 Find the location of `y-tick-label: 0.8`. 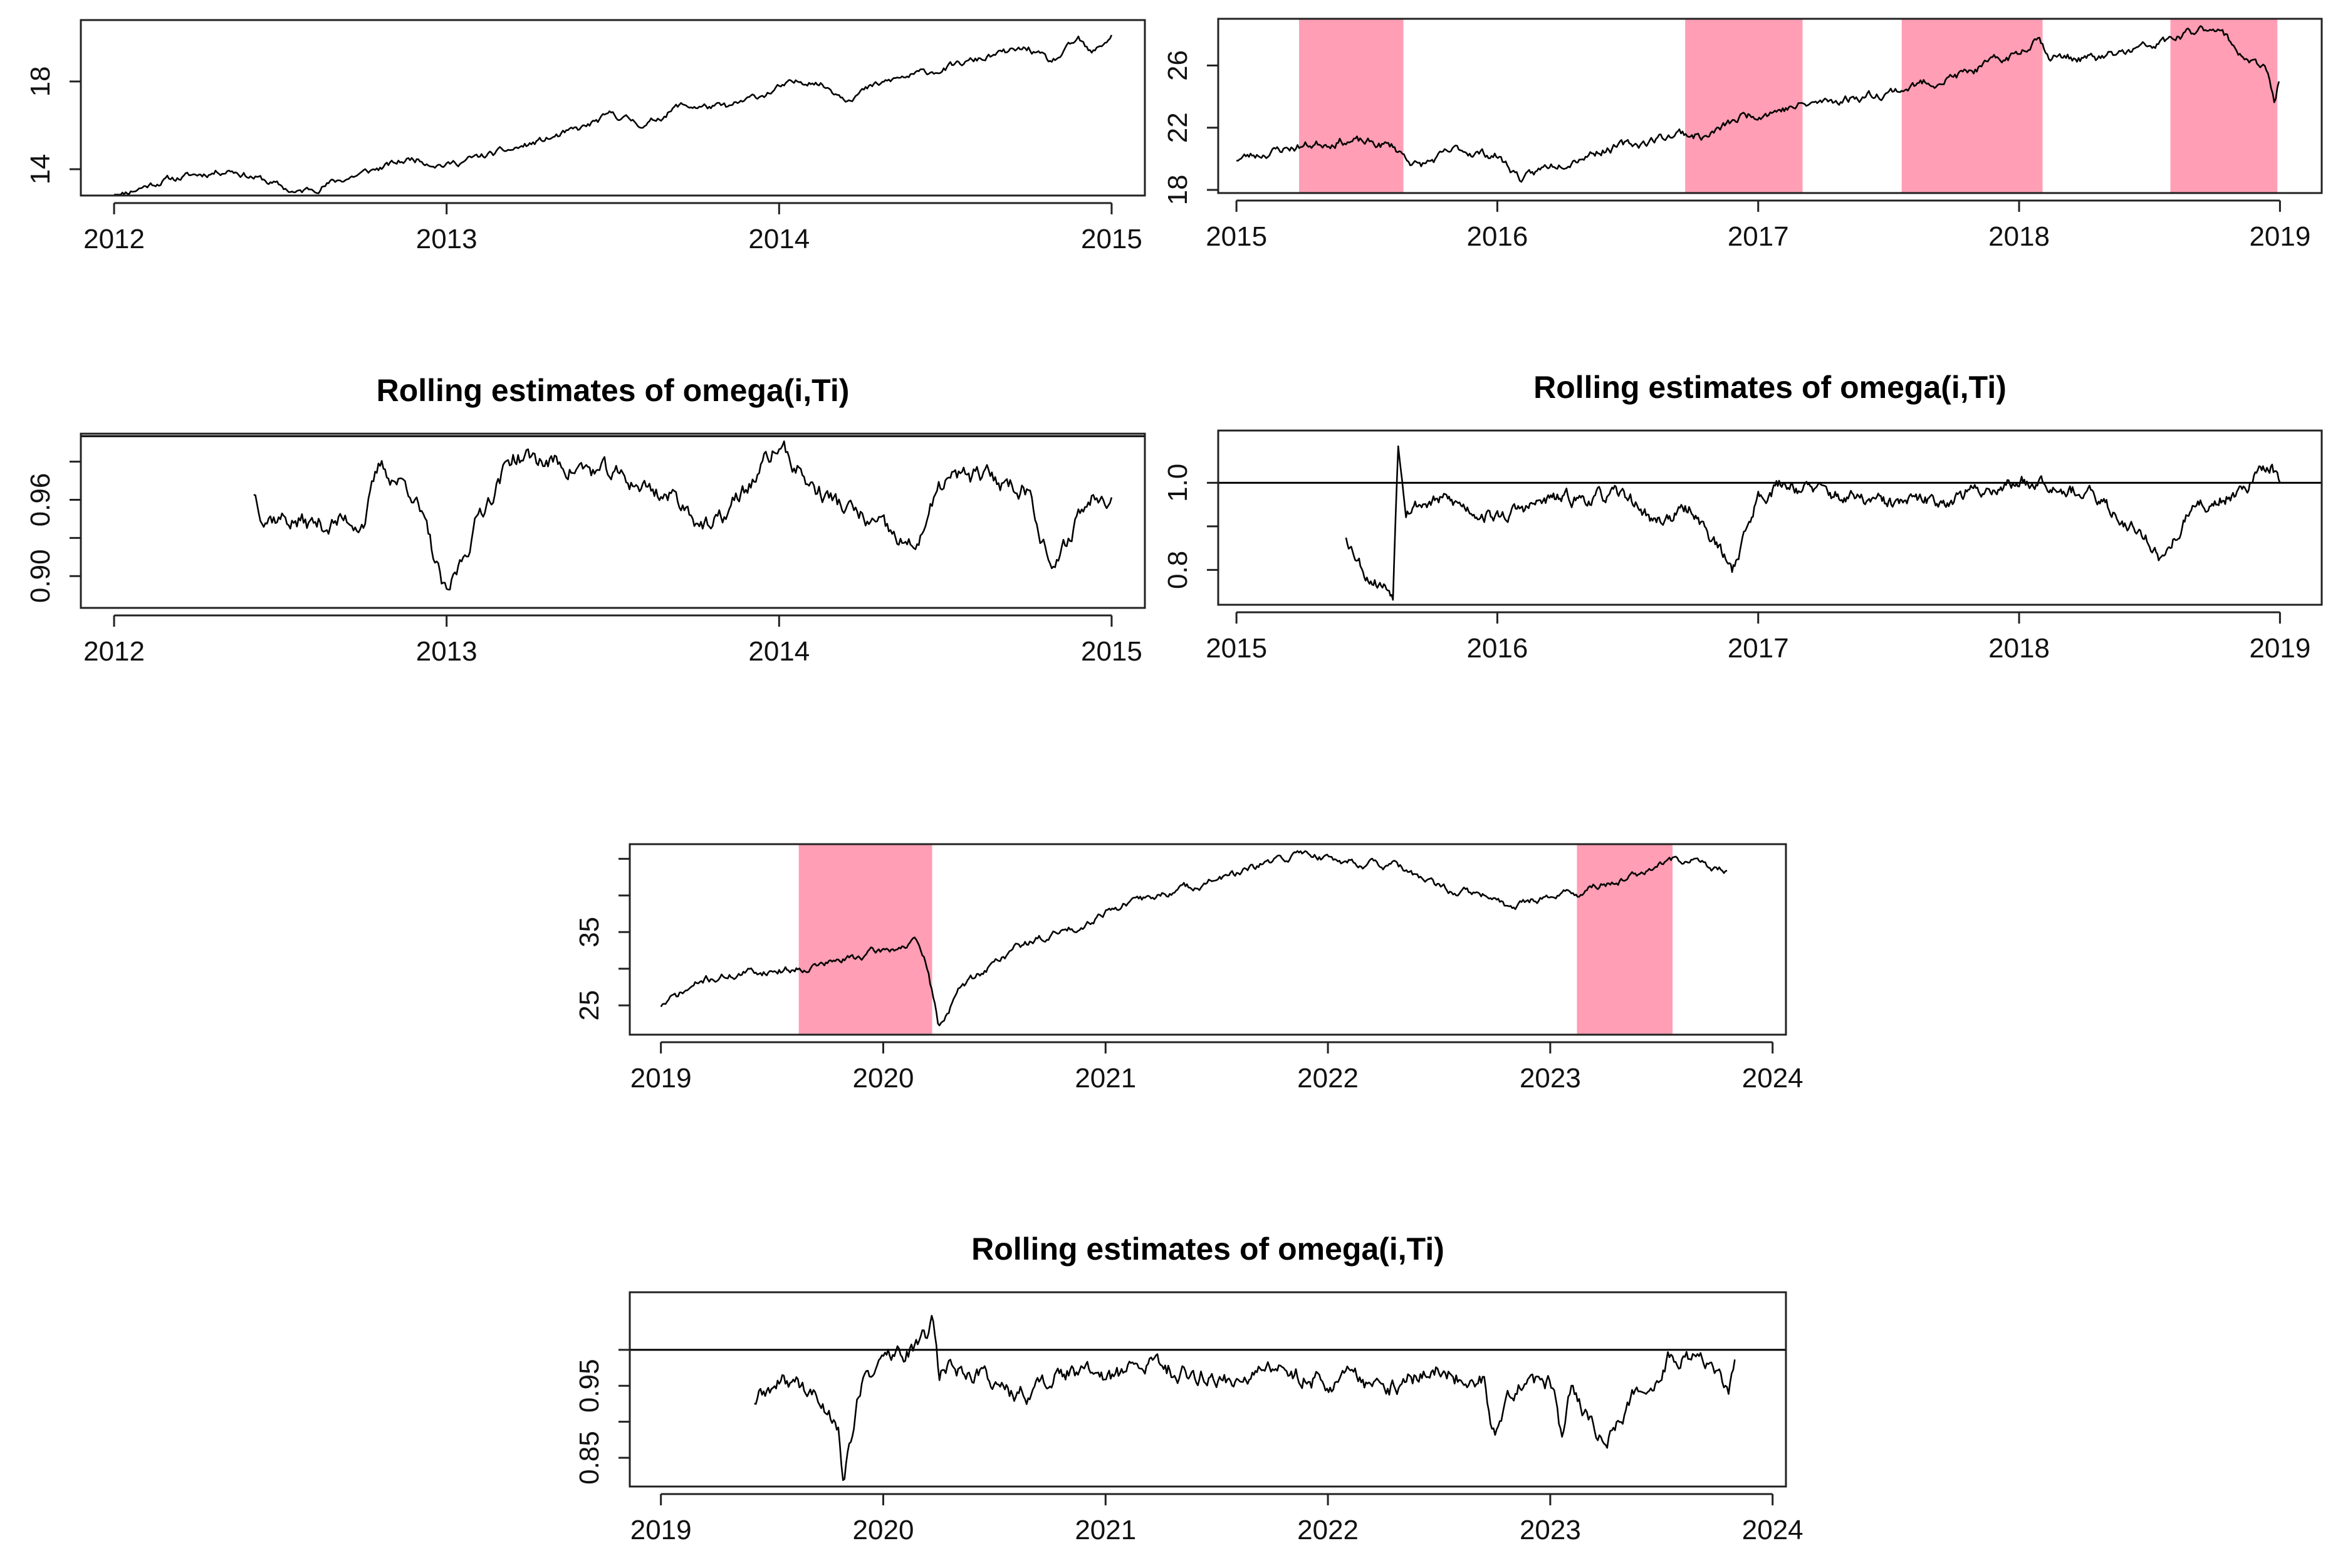

y-tick-label: 0.8 is located at coordinates (1178, 570).